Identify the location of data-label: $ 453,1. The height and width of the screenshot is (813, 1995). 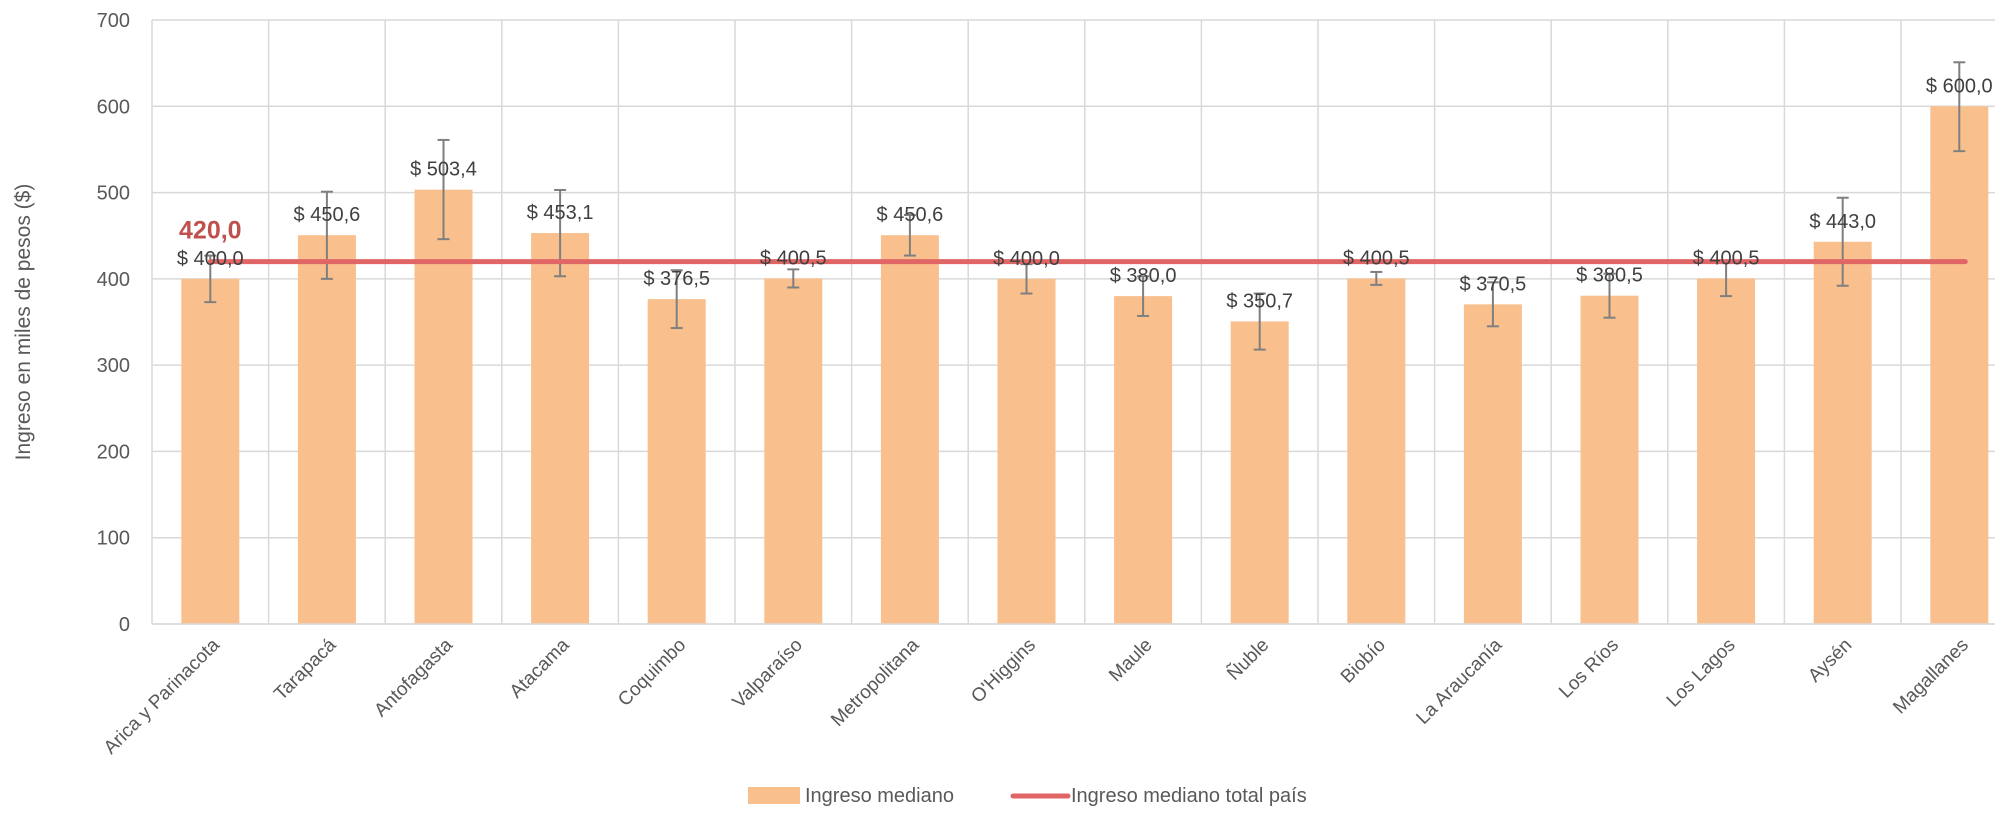
(560, 213).